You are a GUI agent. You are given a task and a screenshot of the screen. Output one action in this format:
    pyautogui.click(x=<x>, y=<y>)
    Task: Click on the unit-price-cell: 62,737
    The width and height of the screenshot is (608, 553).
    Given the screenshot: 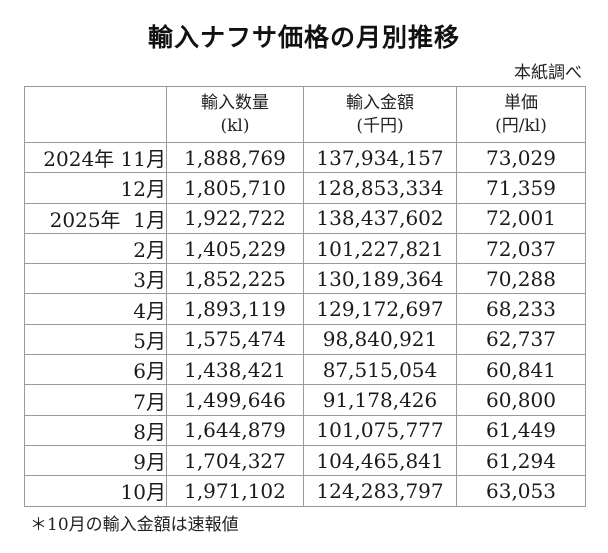 What is the action you would take?
    pyautogui.click(x=521, y=339)
    